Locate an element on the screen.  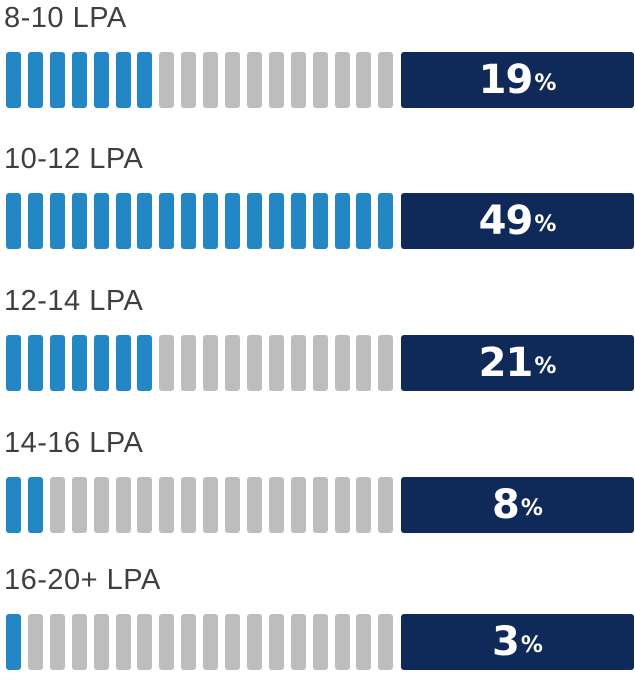
data-label-value: 3 is located at coordinates (506, 642).